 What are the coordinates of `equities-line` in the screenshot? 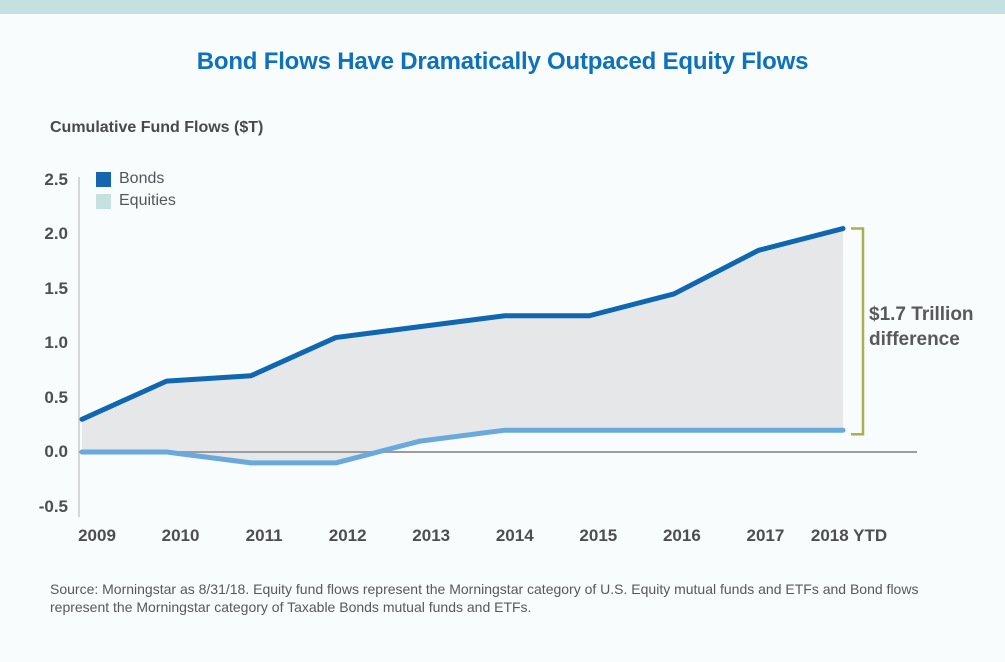 It's located at (462, 446).